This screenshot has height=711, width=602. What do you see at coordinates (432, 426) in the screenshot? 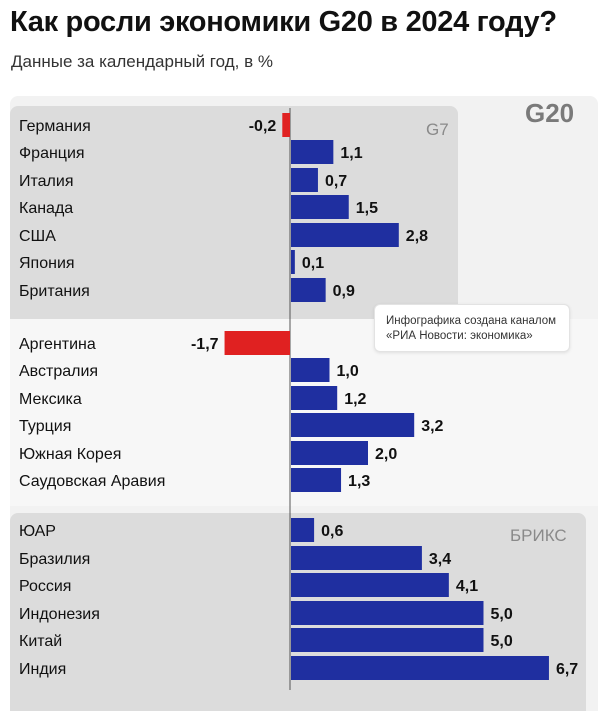
I see `value-label: 3,2` at bounding box center [432, 426].